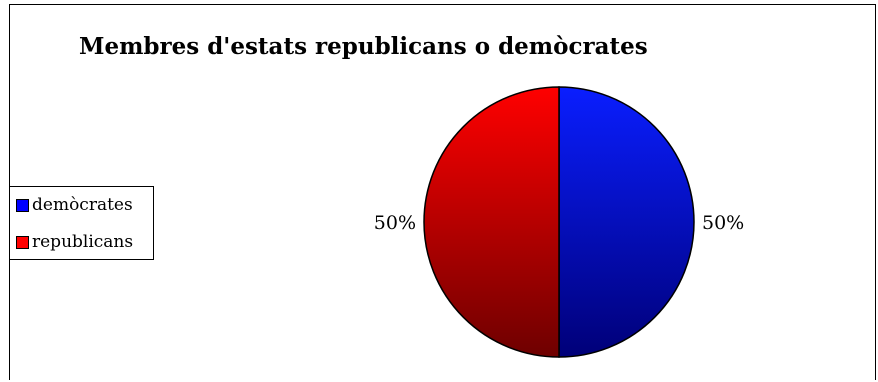  What do you see at coordinates (22, 205) in the screenshot?
I see `legend-swatch-blue` at bounding box center [22, 205].